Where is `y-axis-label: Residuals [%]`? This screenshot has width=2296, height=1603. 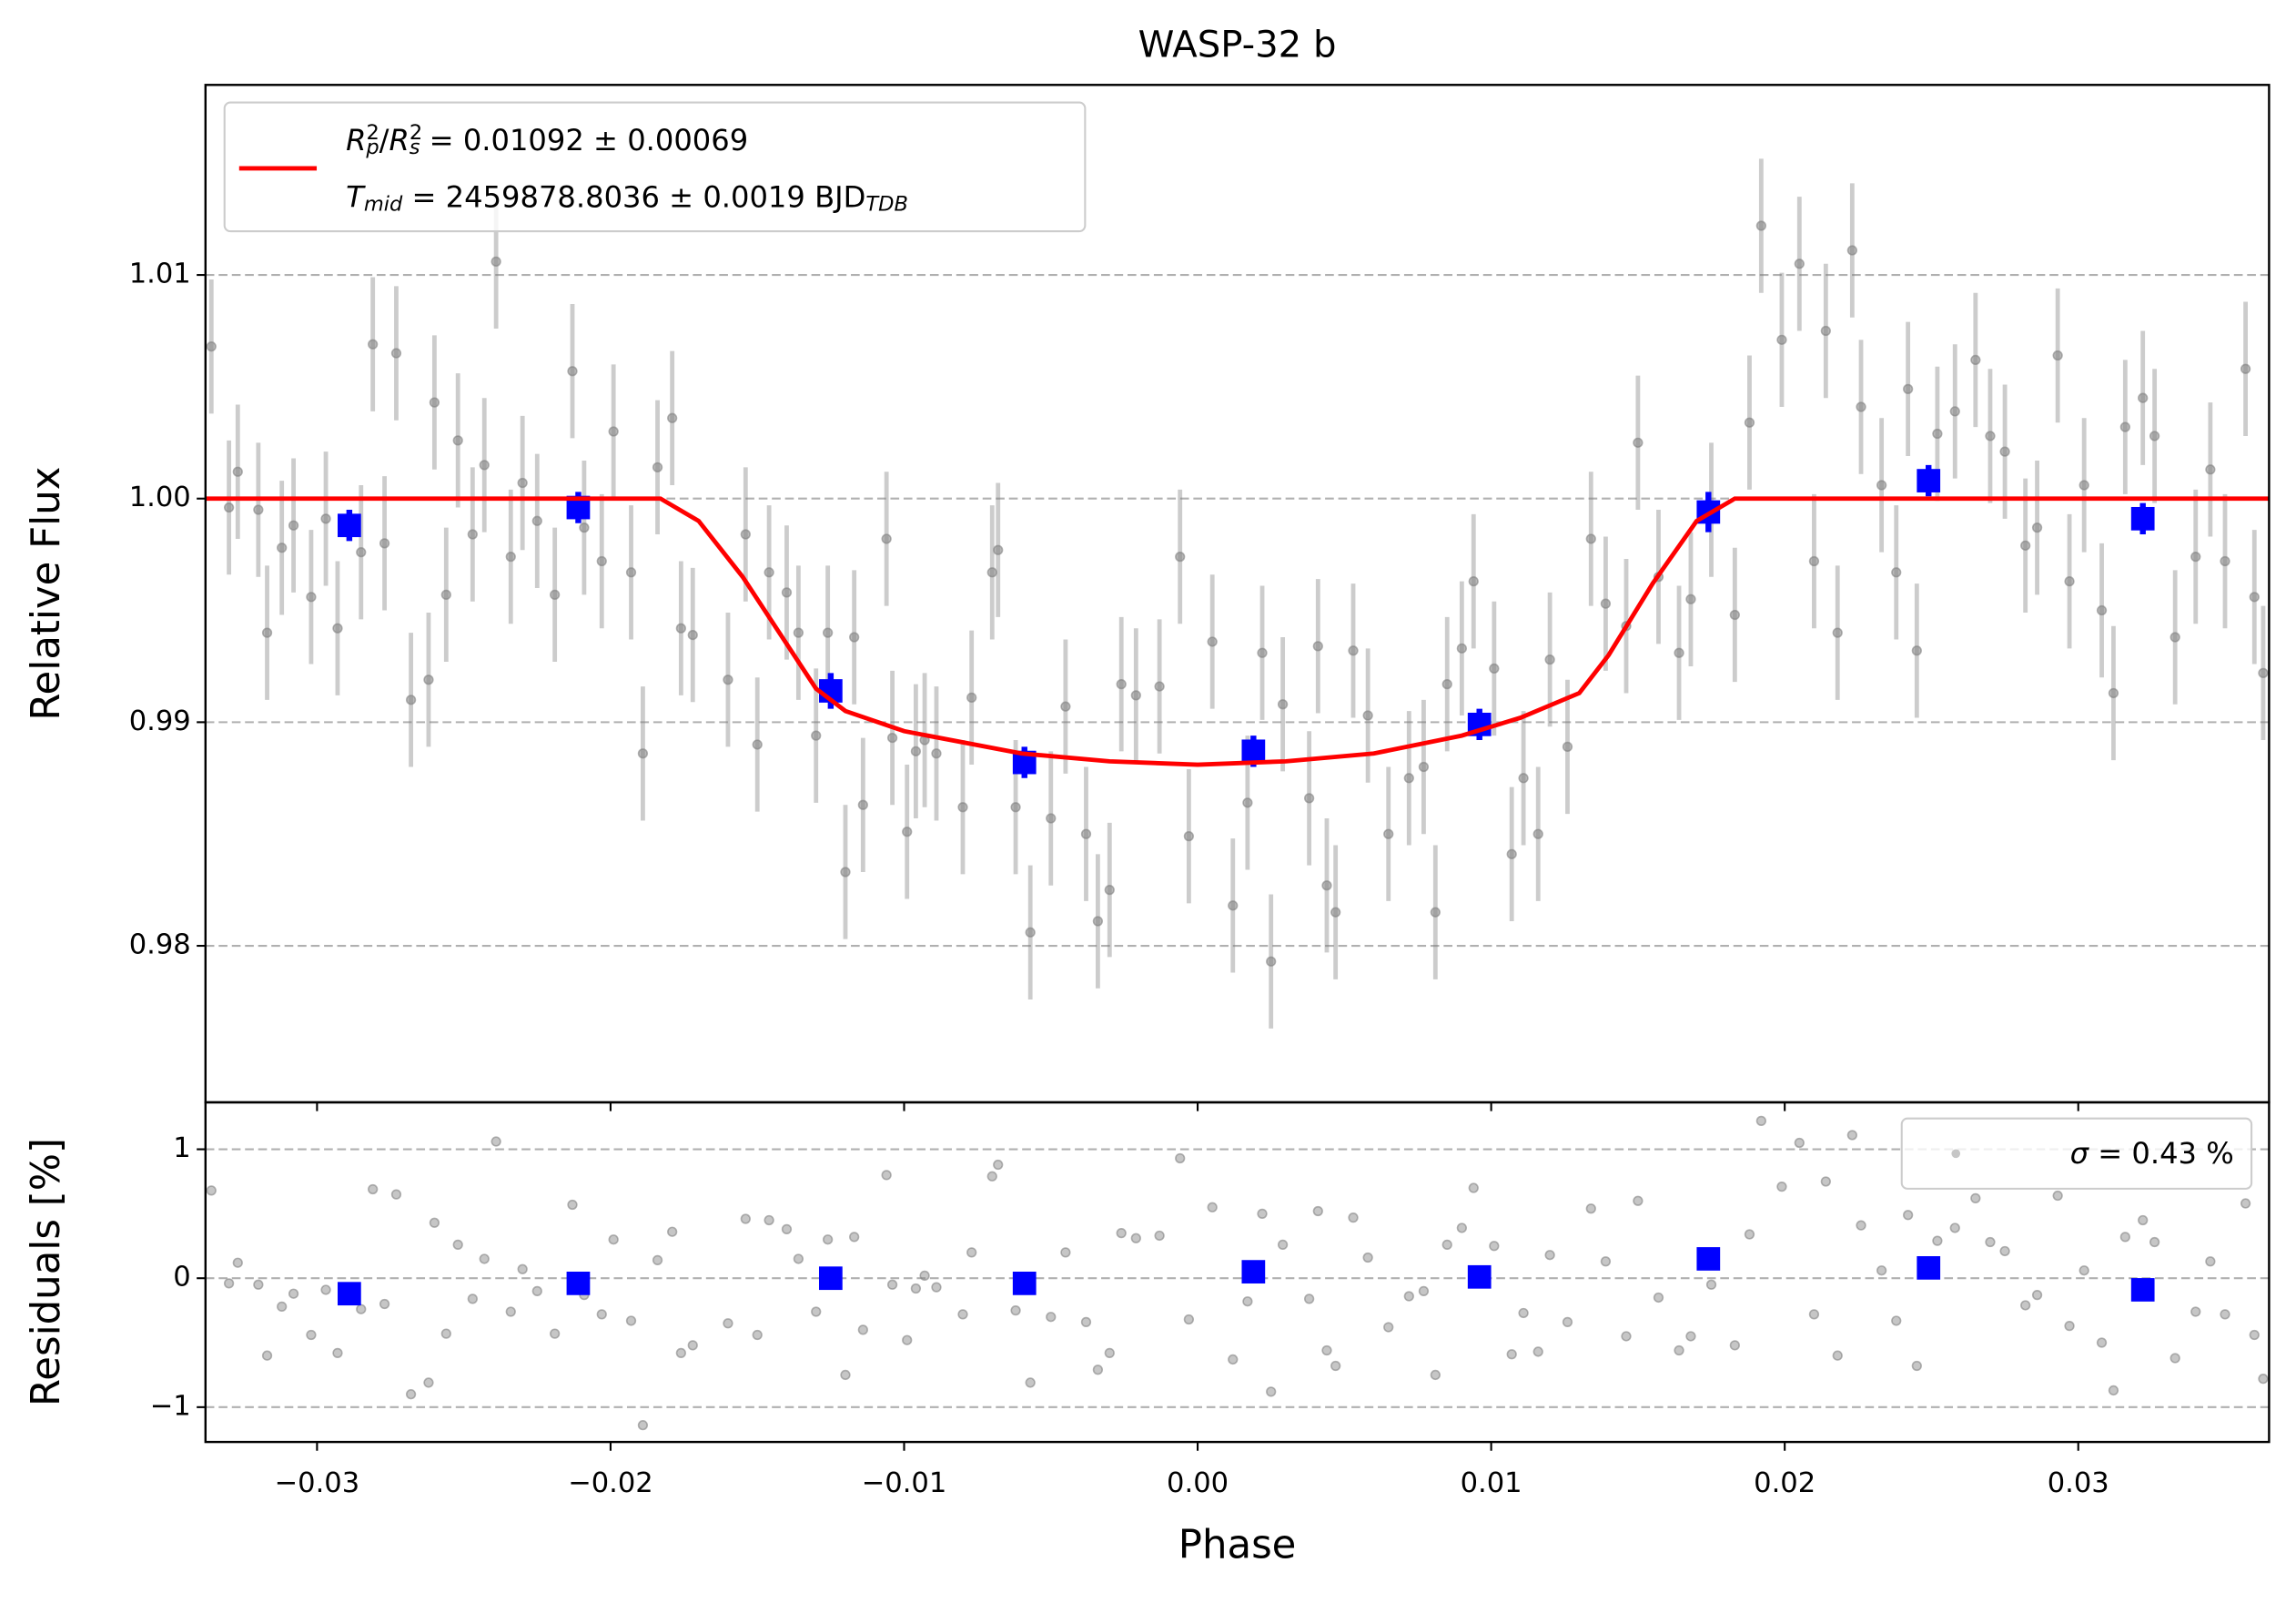 y-axis-label: Residuals [%] is located at coordinates (46, 1272).